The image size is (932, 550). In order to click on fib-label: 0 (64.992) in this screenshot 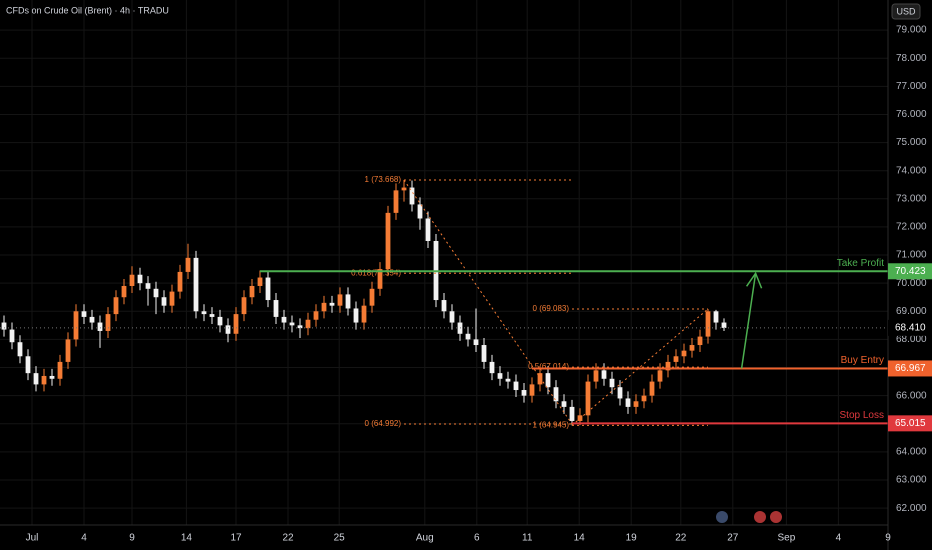, I will do `click(383, 423)`.